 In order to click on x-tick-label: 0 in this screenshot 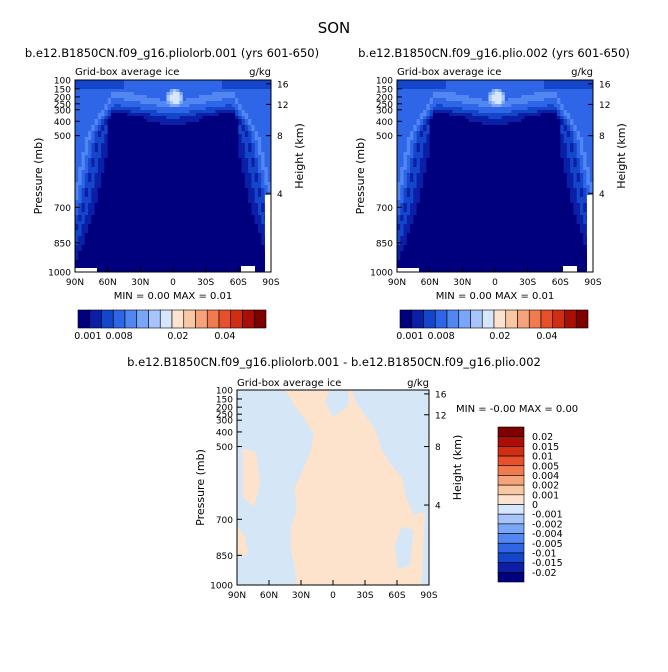, I will do `click(173, 283)`.